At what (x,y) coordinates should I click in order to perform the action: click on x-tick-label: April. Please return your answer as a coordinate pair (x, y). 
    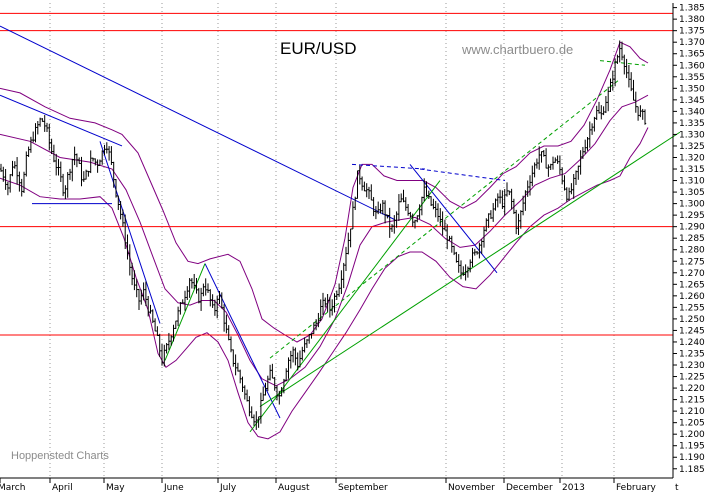
    Looking at the image, I should click on (62, 487).